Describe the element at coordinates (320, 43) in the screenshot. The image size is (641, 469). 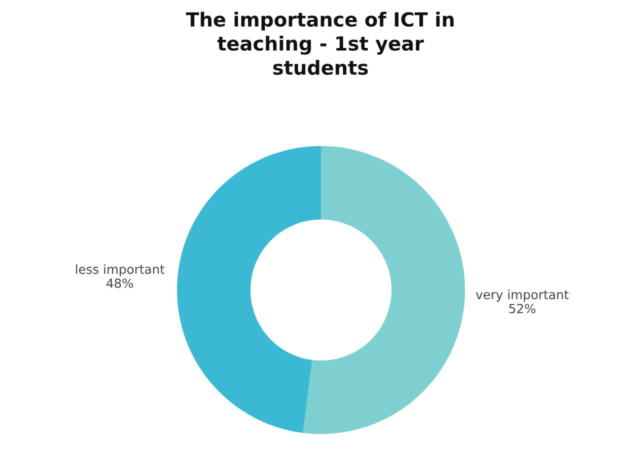
I see `chart-title: The importance of ICT in teaching - 1st year students` at that location.